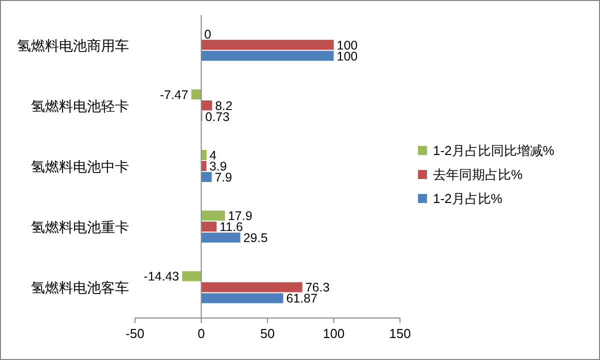 This screenshot has height=360, width=600. Describe the element at coordinates (494, 150) in the screenshot. I see `legend-label: 1-2月占比同比增减%` at that location.